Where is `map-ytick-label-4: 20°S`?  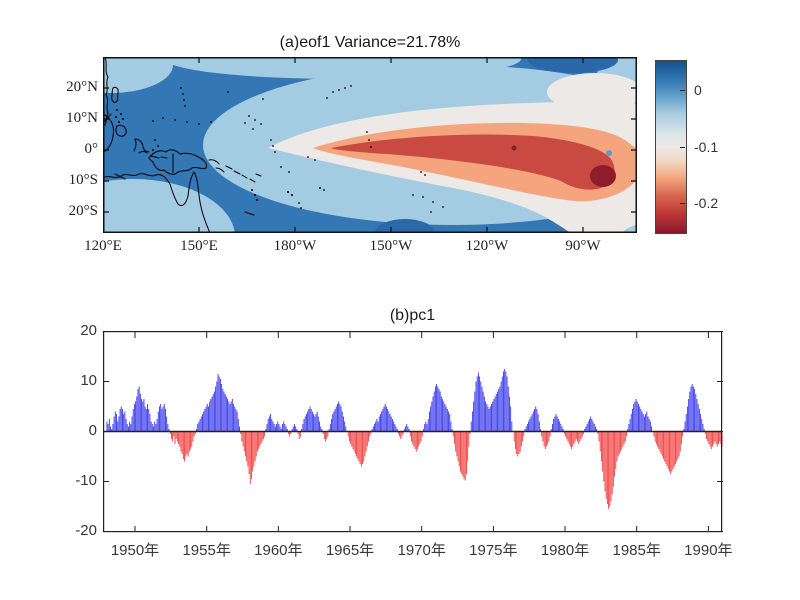
map-ytick-label-4: 20°S is located at coordinates (83, 211).